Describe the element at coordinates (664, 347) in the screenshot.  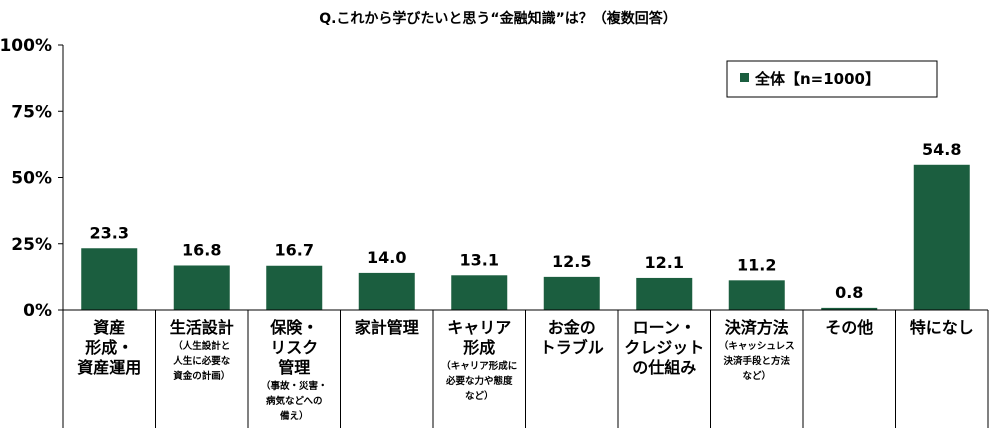
I see `category-label: クレジット` at that location.